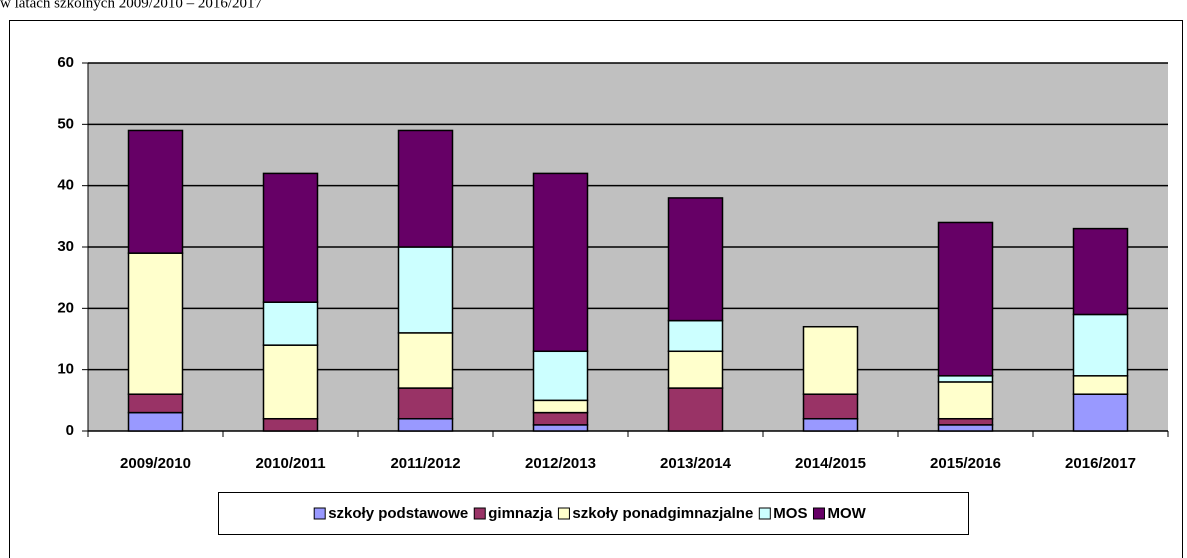 Image resolution: width=1187 pixels, height=558 pixels. What do you see at coordinates (65, 62) in the screenshot?
I see `y-tick-label: 60` at bounding box center [65, 62].